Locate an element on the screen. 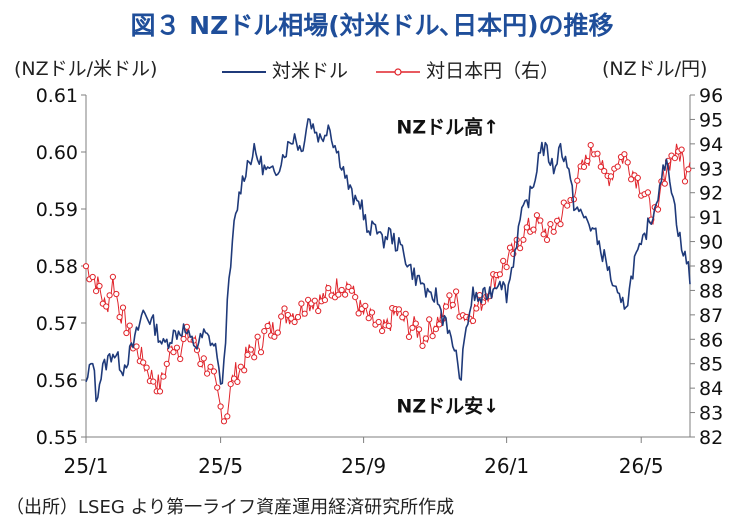  legend: 対米ドル 対日本円（右） is located at coordinates (401, 69).